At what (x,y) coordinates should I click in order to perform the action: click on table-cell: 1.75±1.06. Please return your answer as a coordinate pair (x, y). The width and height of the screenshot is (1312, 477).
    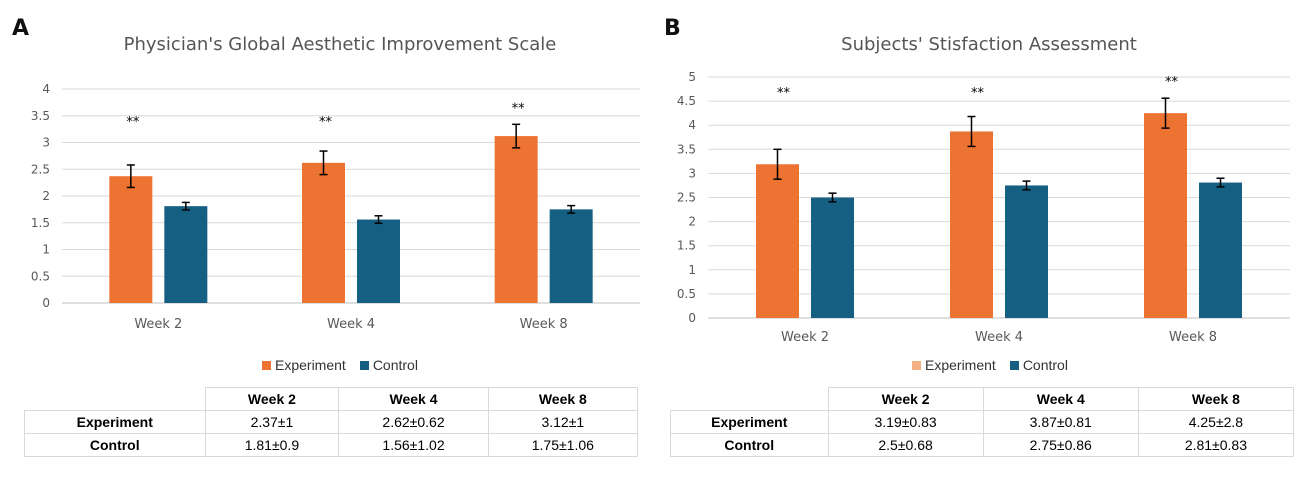
    Looking at the image, I should click on (563, 445).